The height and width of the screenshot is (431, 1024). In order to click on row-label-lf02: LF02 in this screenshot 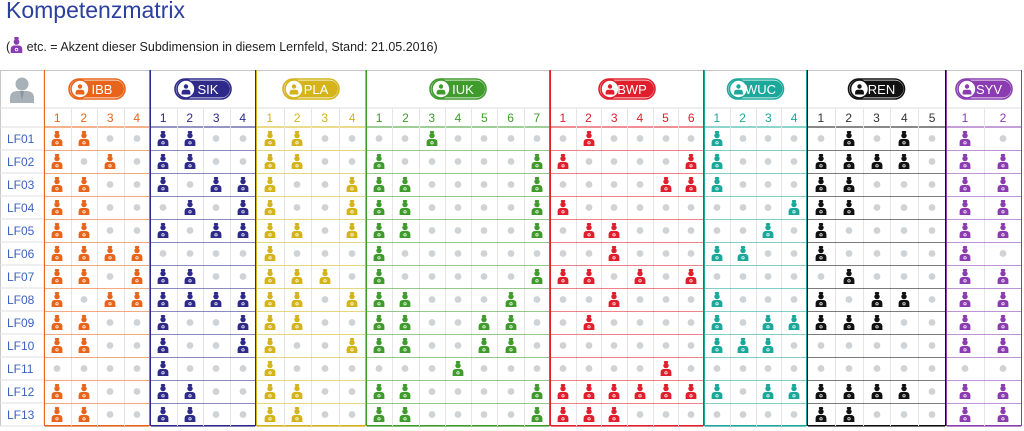, I will do `click(21, 162)`.